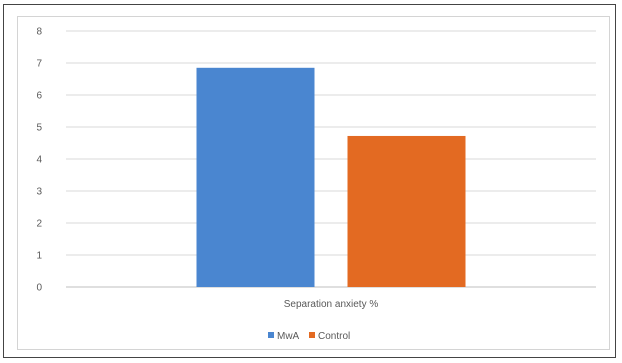 The height and width of the screenshot is (363, 622). Describe the element at coordinates (271, 335) in the screenshot. I see `legend-swatch-mwa` at that location.